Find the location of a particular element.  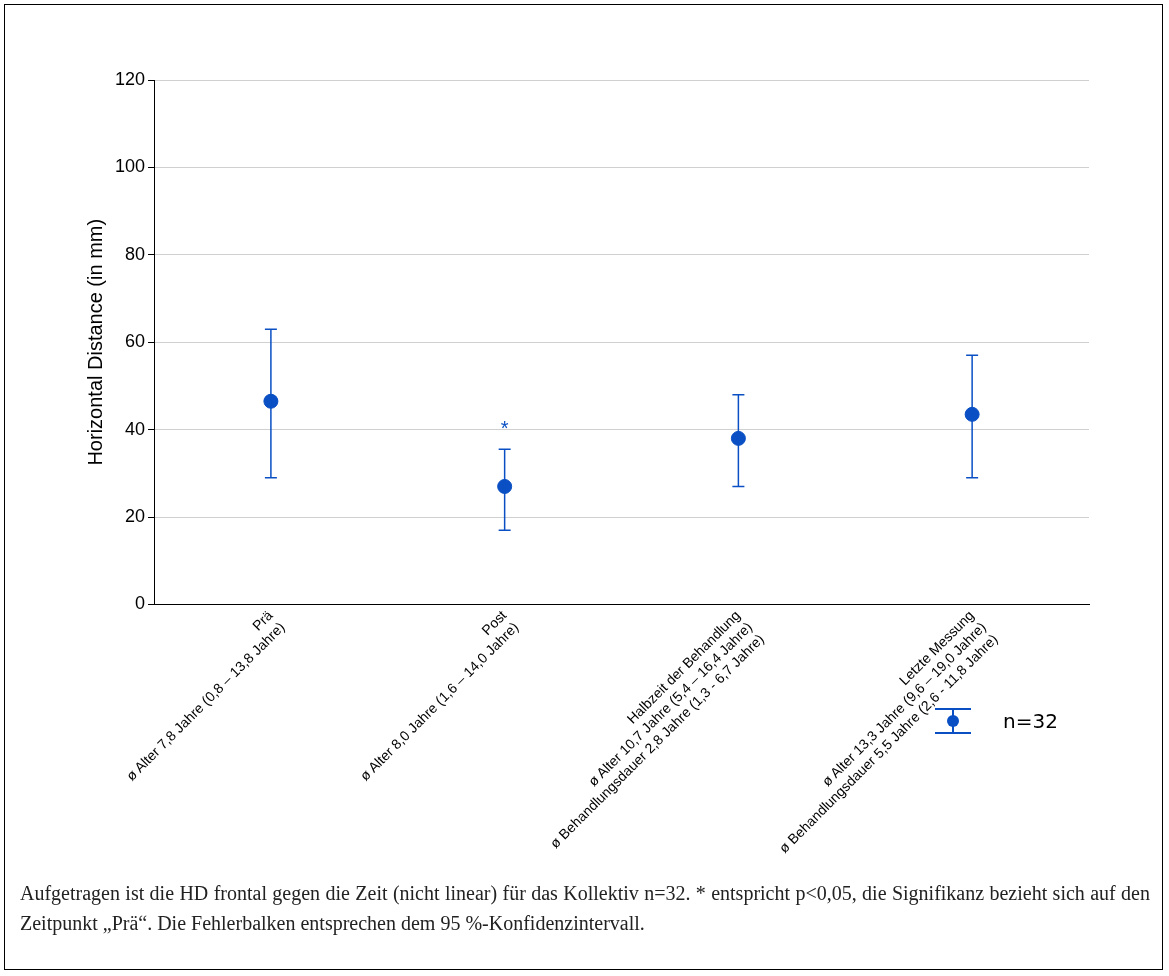

y-tick-label: 60 is located at coordinates (135, 341).